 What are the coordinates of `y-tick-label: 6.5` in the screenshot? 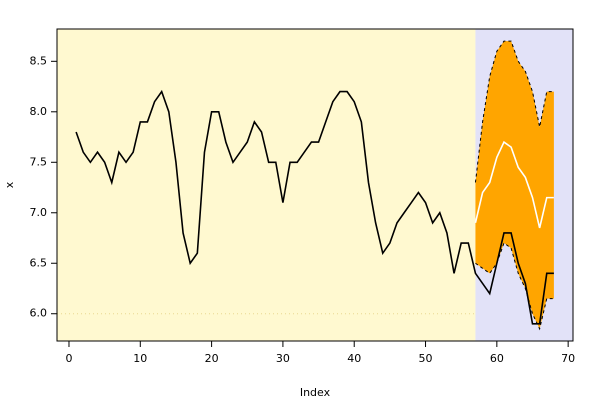 It's located at (39, 262).